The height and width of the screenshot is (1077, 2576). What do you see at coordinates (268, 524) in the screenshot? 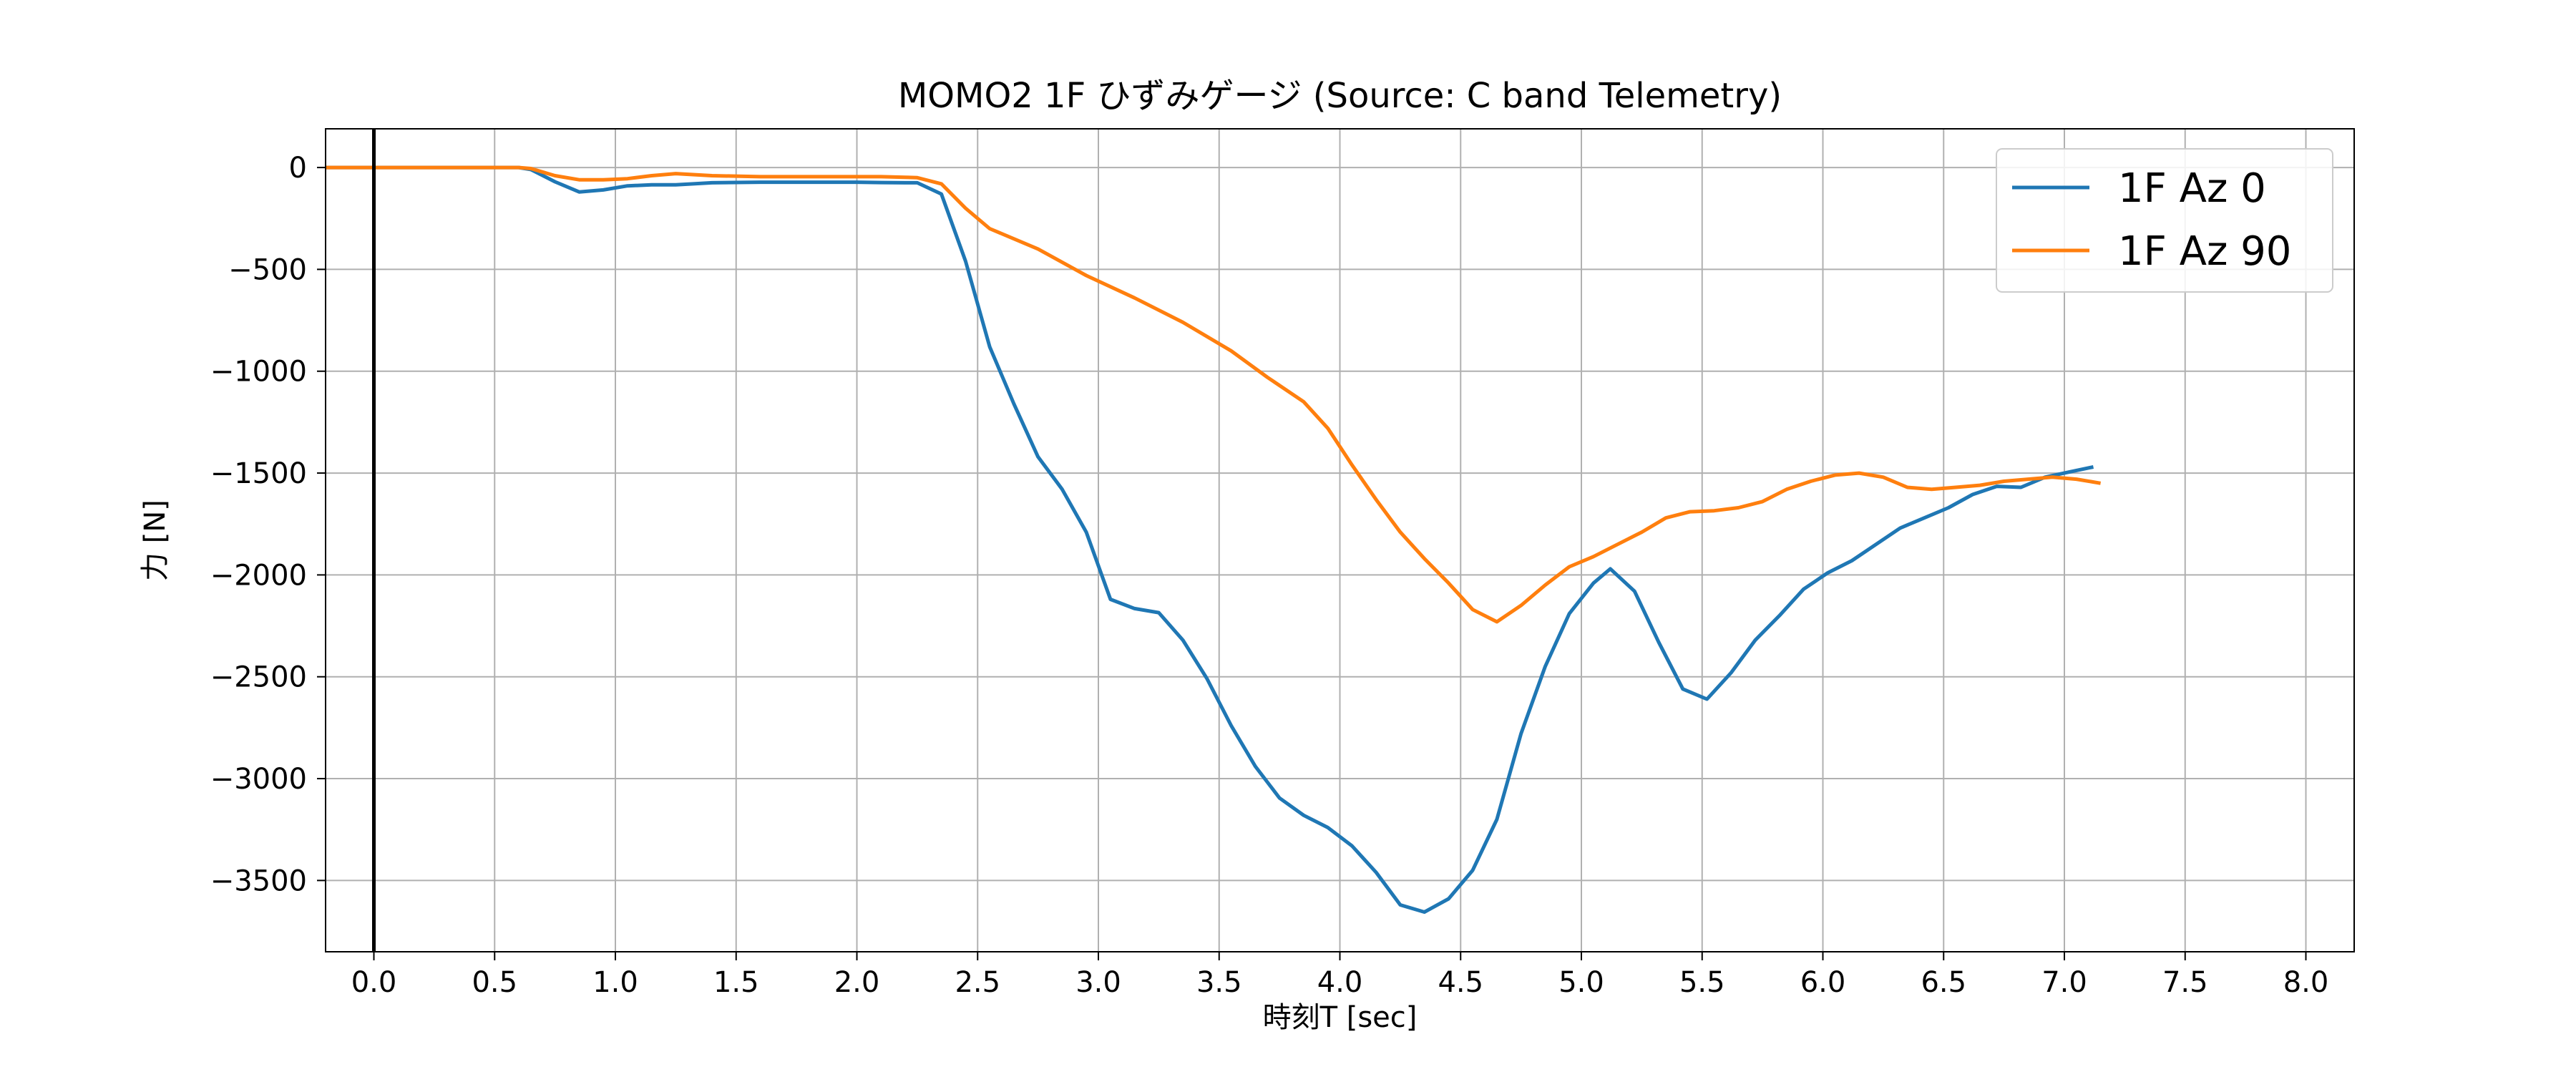
I see `y-axis-ticks: 0 −500 −1000 −1500 −2000 −2500 −3000 −3500` at bounding box center [268, 524].